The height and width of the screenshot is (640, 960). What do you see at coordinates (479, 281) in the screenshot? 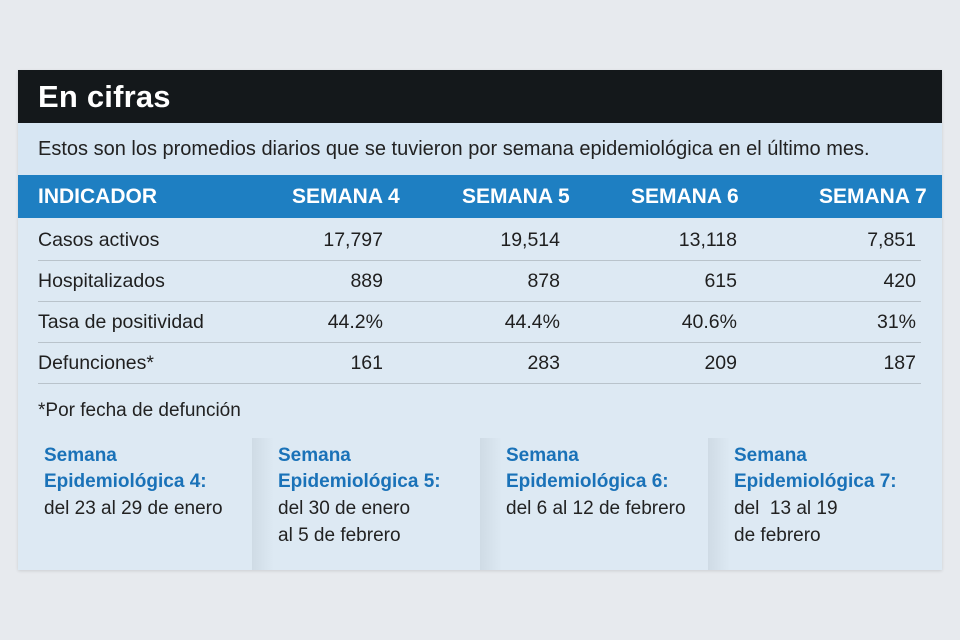
I see `table-row: Hospitalizados 889 878 615 420` at bounding box center [479, 281].